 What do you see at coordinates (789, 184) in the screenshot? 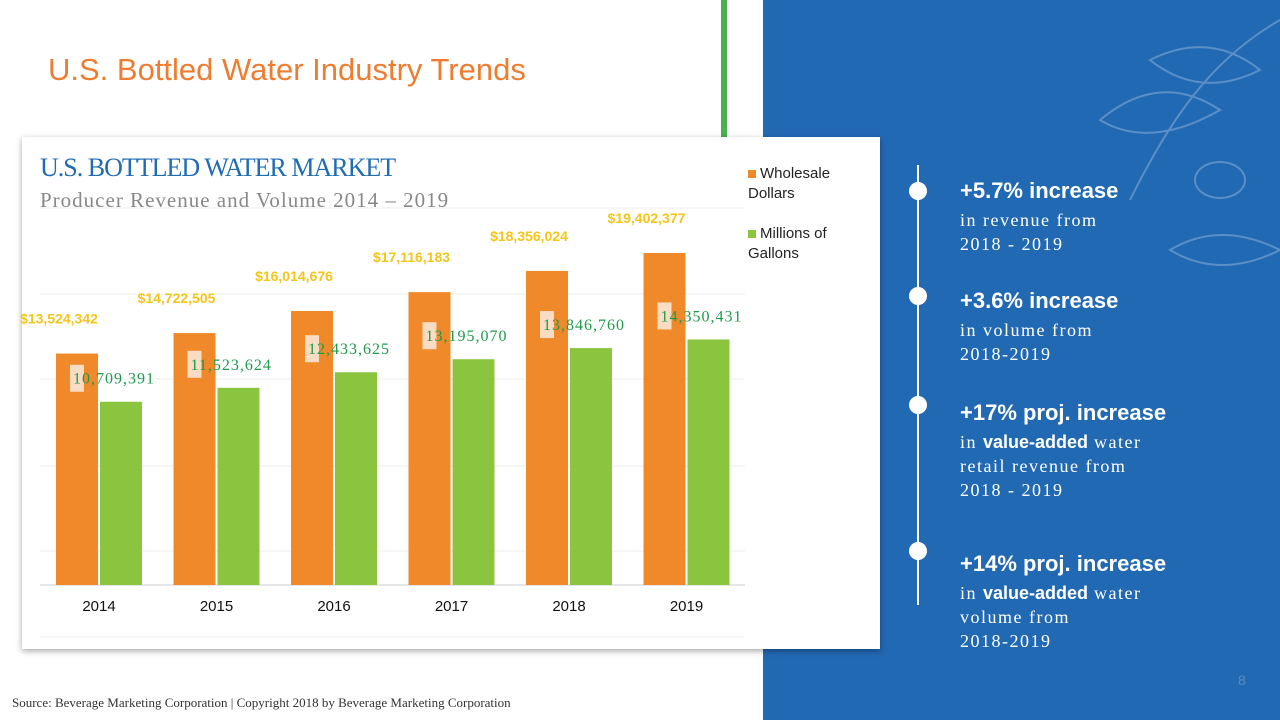
I see `legend-item-wholesale-dollars: Wholesale Dollars` at bounding box center [789, 184].